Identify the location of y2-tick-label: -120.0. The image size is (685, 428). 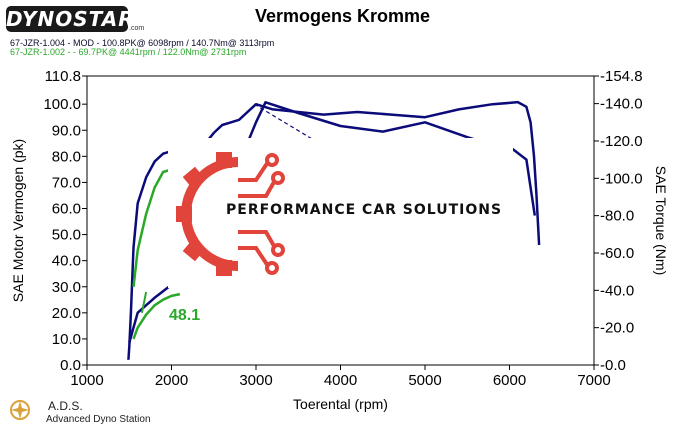
(621, 141).